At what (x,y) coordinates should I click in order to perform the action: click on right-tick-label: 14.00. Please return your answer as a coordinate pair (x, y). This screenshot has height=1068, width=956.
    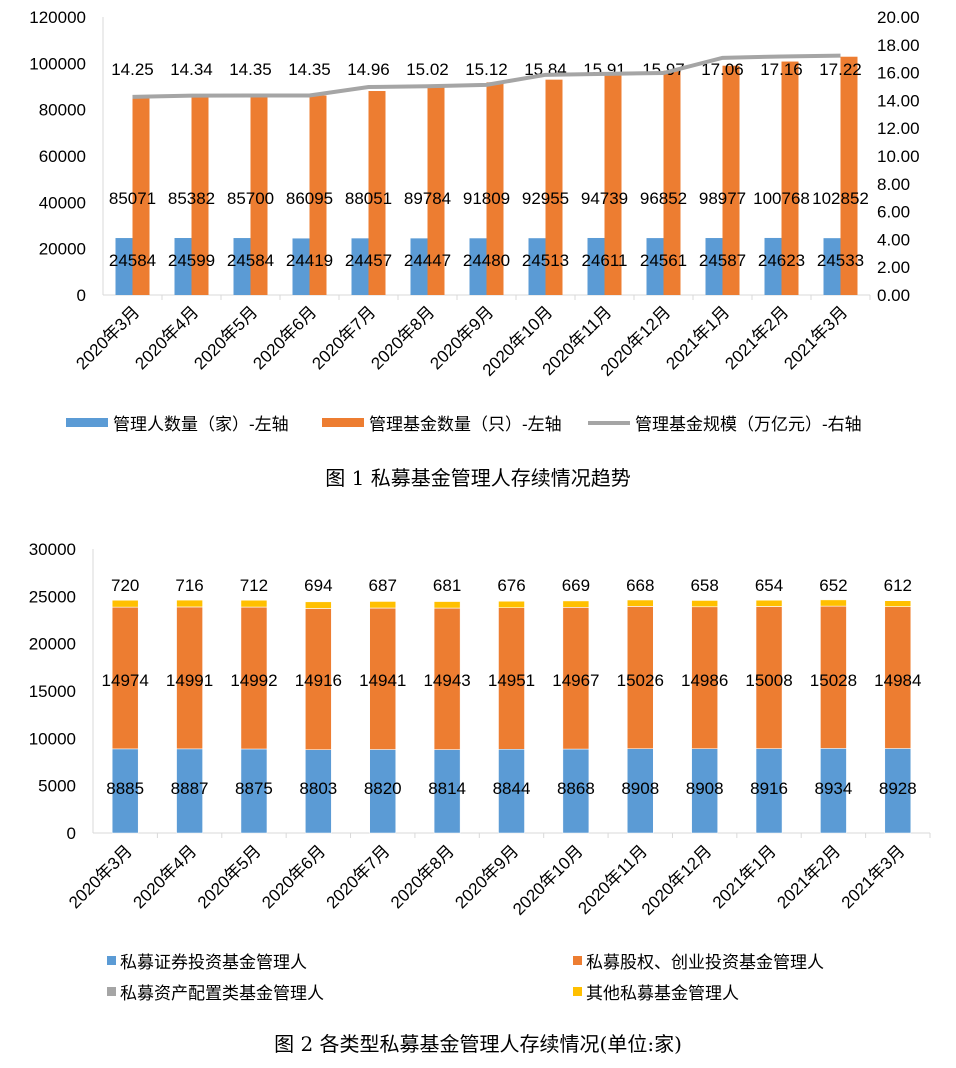
    Looking at the image, I should click on (898, 100).